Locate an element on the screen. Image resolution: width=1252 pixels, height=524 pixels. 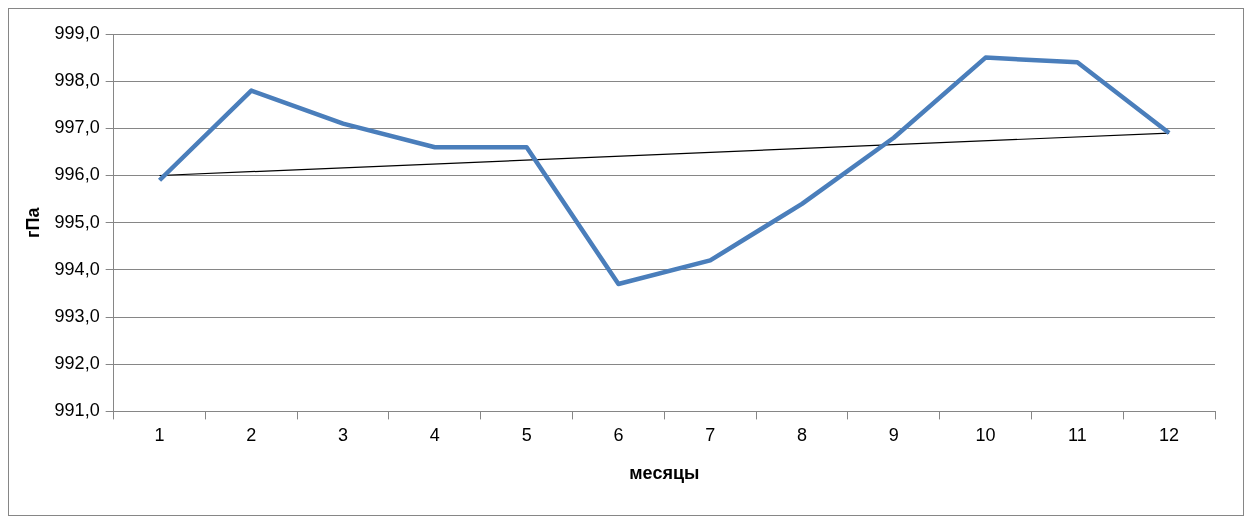
x-tick-label: 4 is located at coordinates (434, 435).